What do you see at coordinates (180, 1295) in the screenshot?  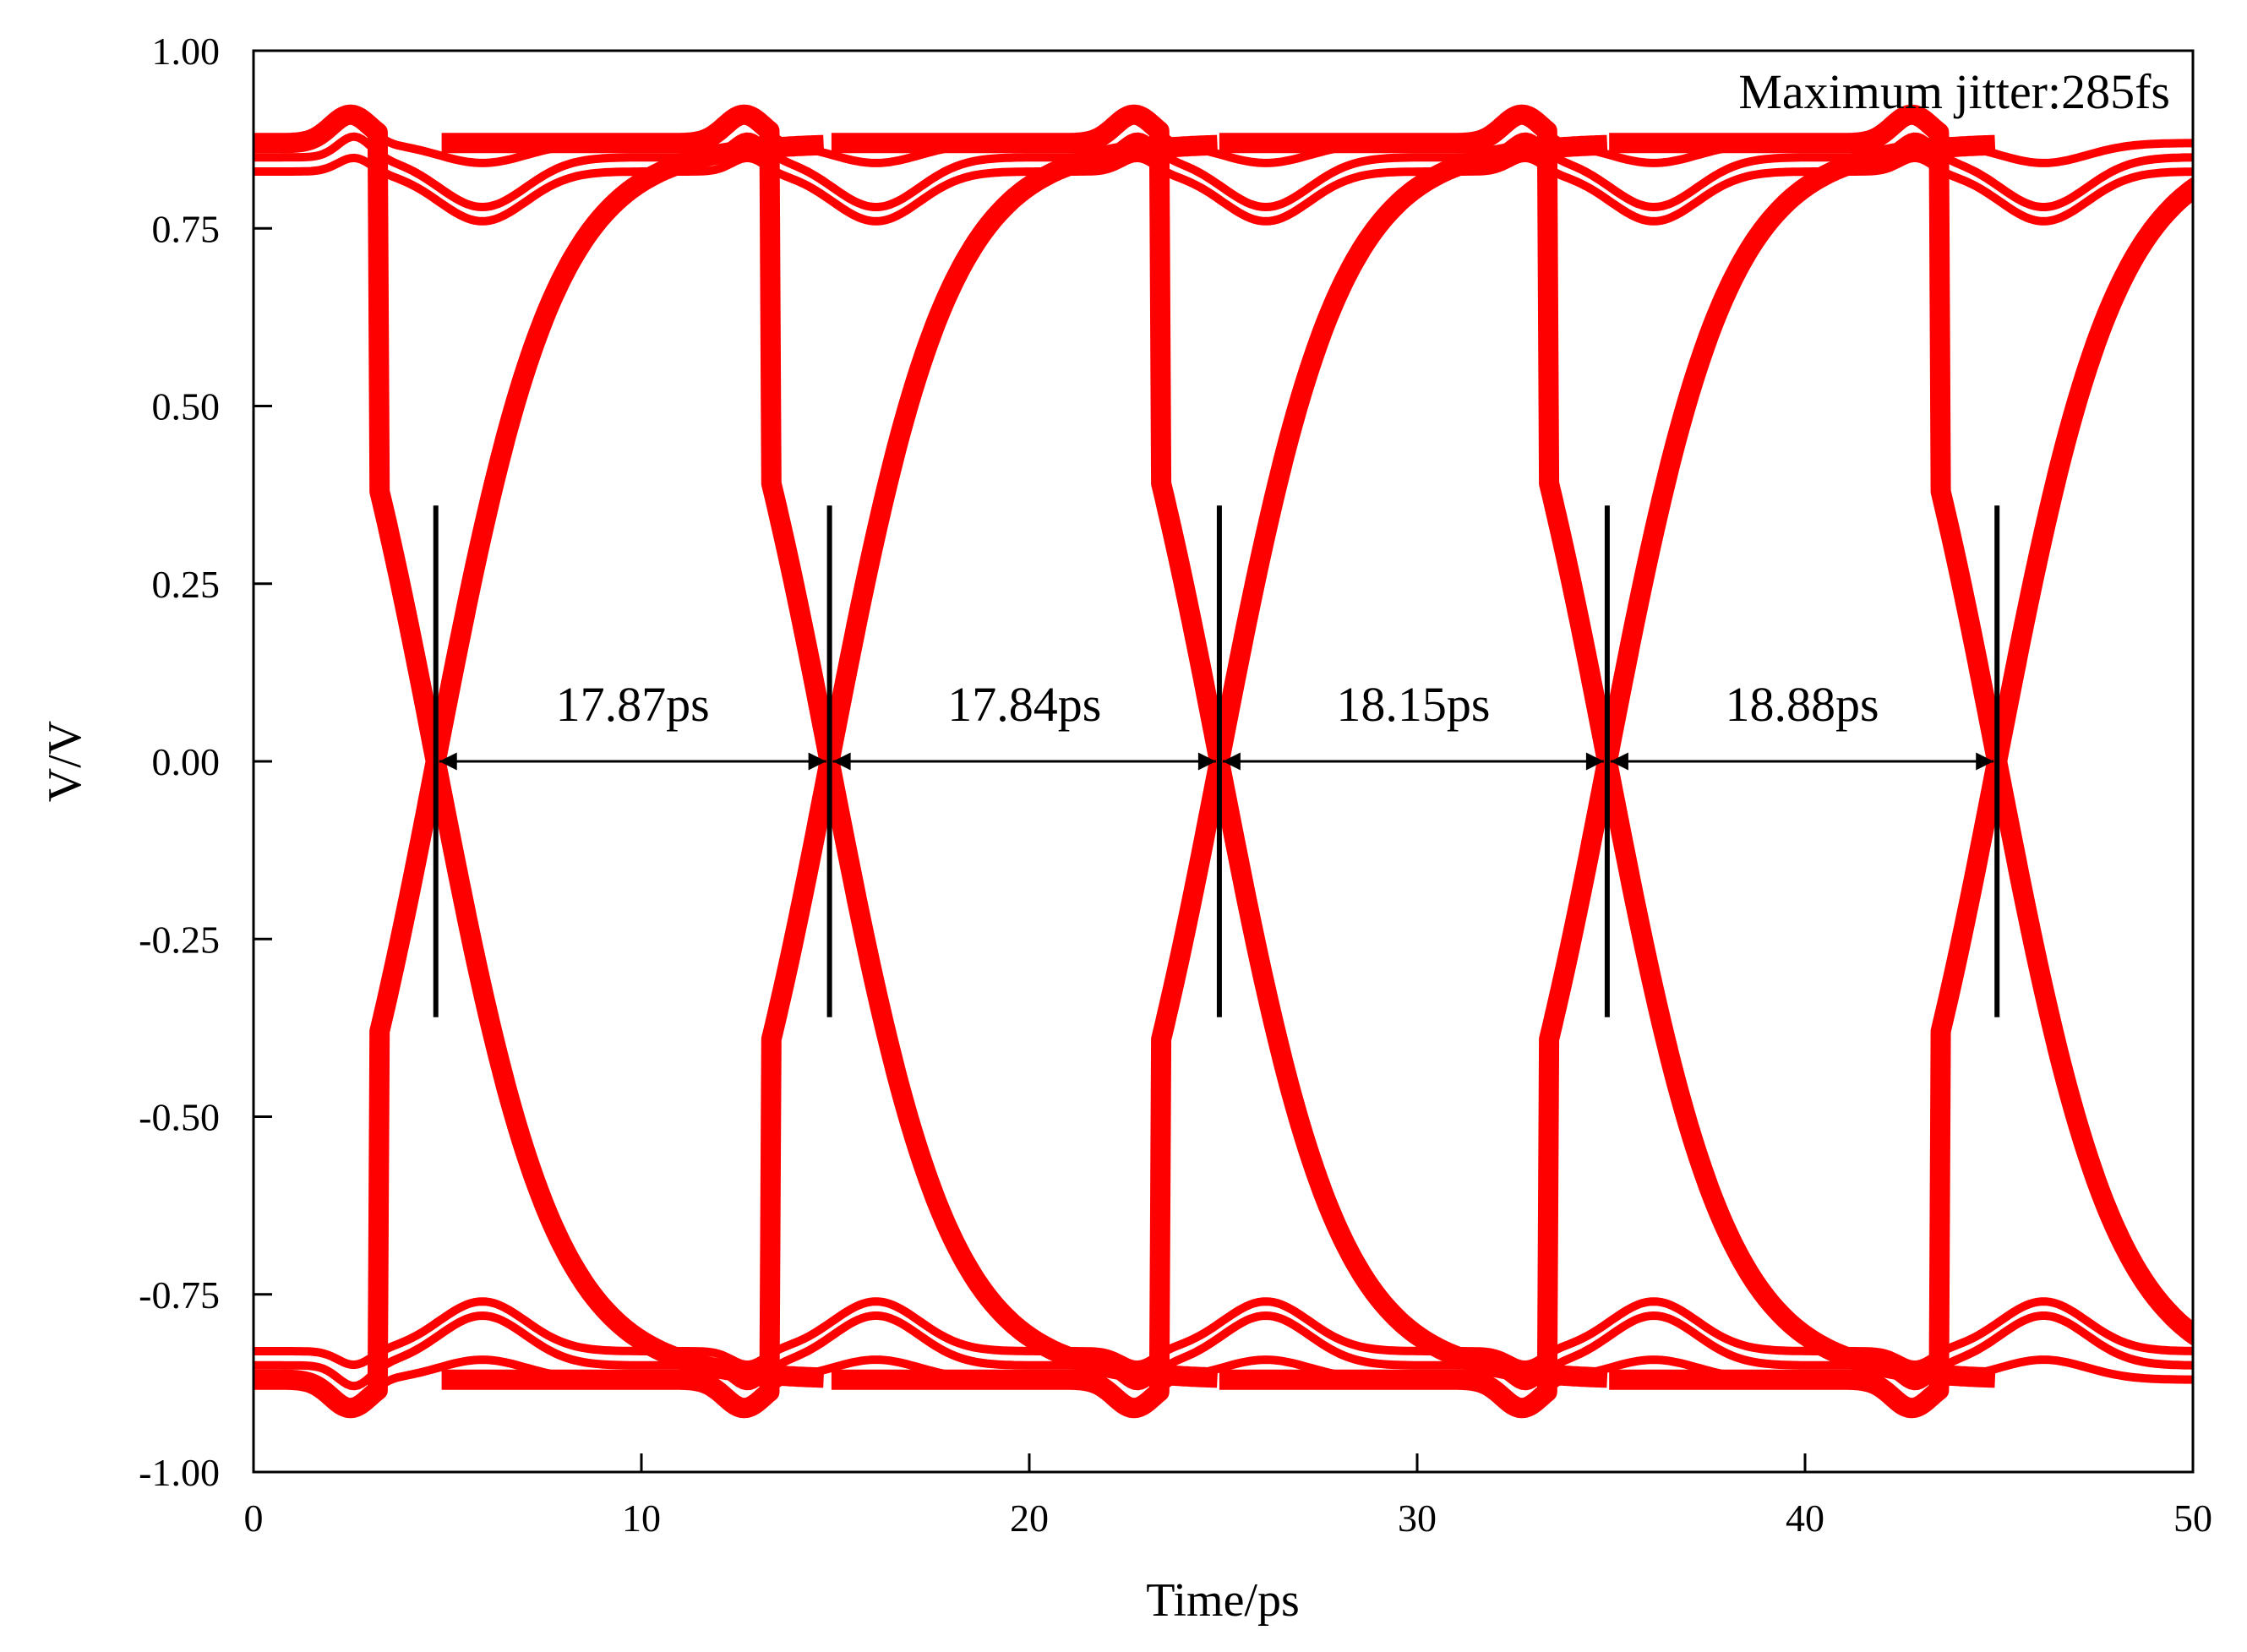 I see `y-tick-label: -0.75` at bounding box center [180, 1295].